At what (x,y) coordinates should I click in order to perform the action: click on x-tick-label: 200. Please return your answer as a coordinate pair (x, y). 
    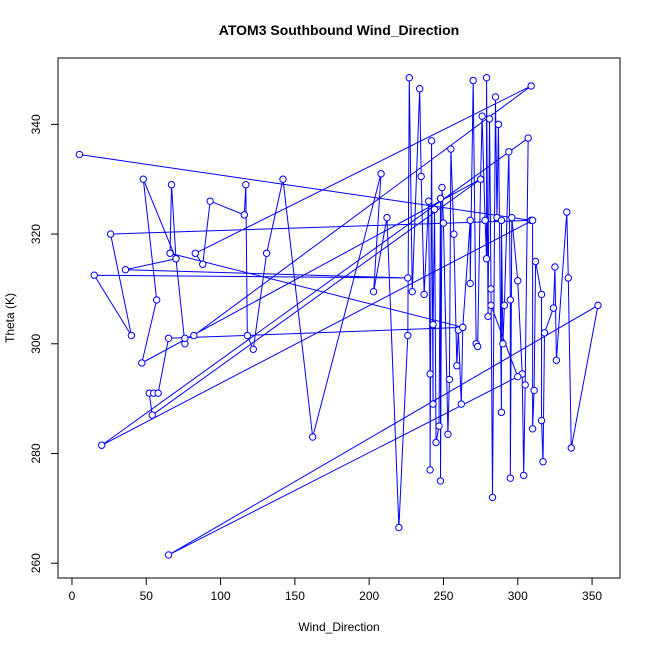
    Looking at the image, I should click on (369, 596).